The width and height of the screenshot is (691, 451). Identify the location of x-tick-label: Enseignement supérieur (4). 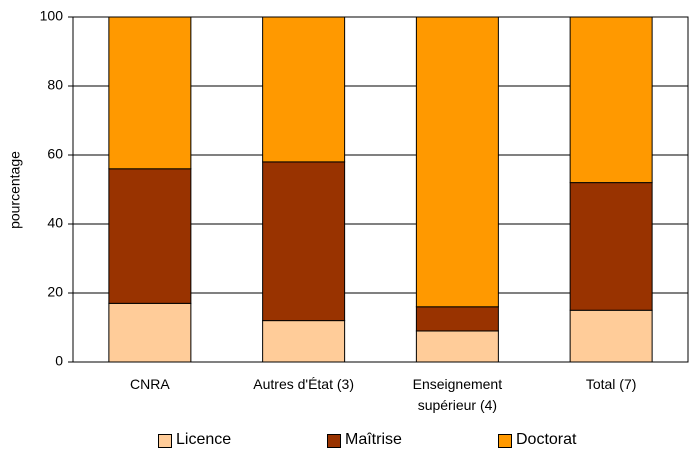
(457, 394).